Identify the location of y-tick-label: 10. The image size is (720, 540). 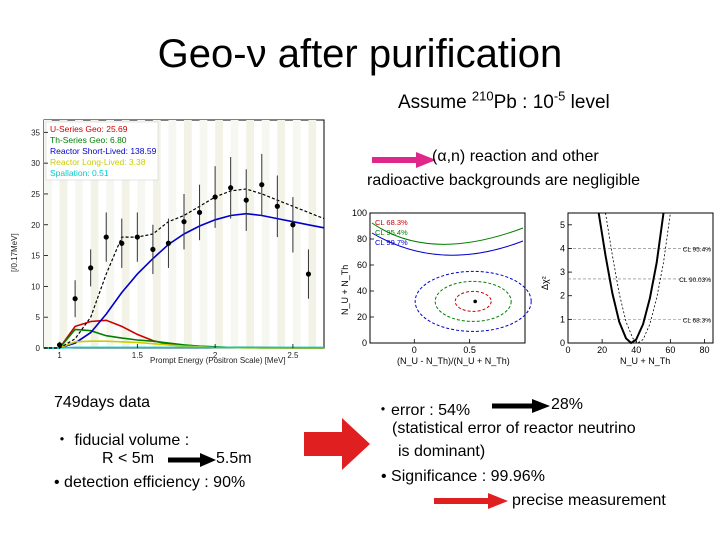
(35, 286).